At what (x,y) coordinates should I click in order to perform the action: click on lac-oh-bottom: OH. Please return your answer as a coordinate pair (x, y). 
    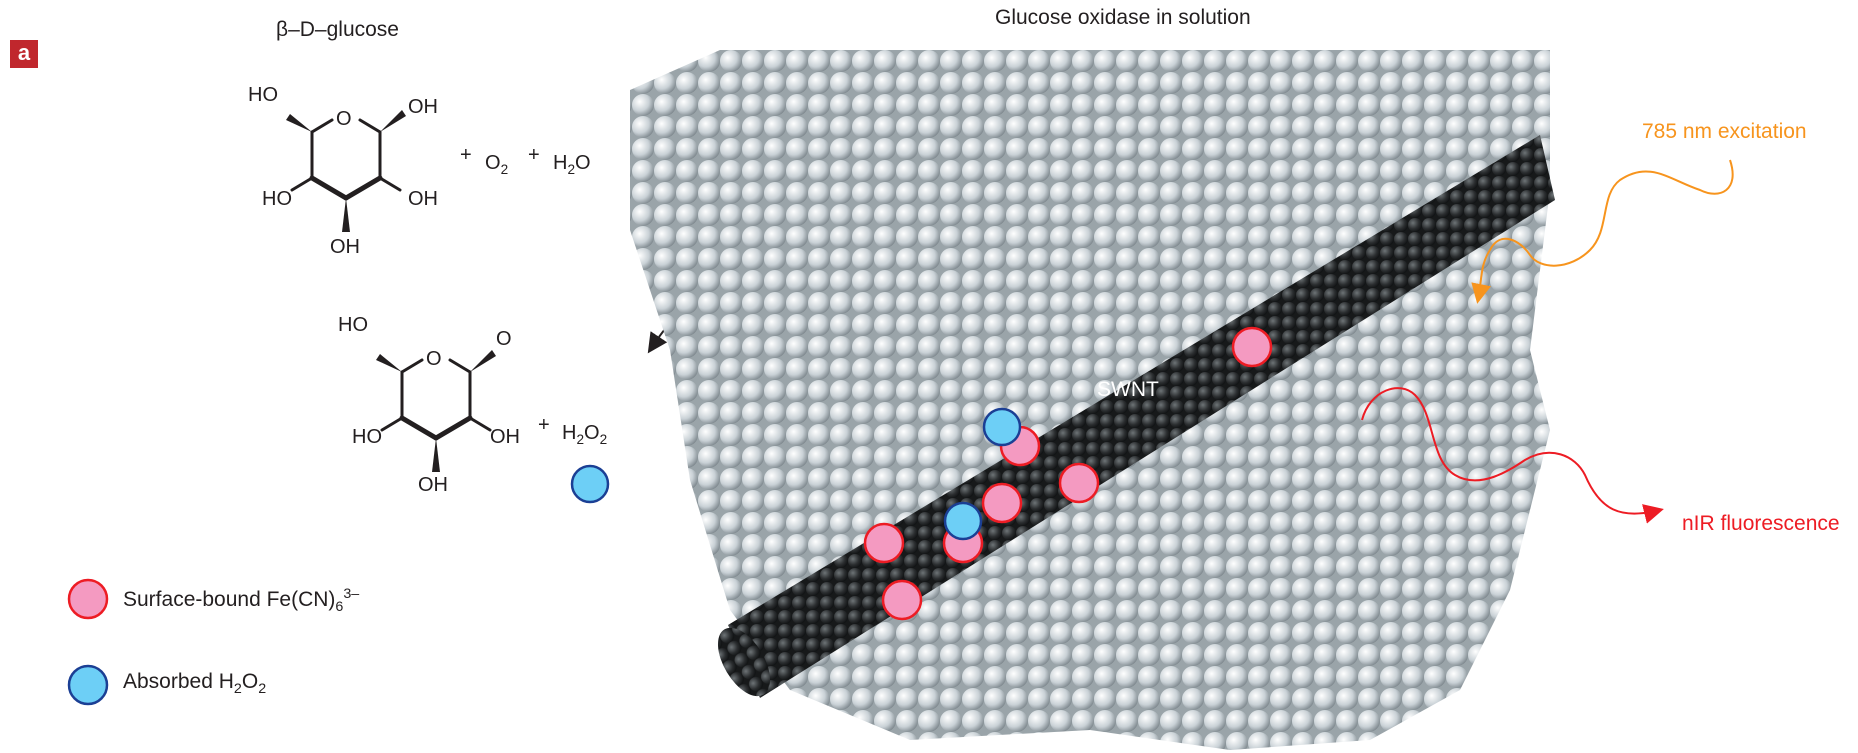
    Looking at the image, I should click on (433, 485).